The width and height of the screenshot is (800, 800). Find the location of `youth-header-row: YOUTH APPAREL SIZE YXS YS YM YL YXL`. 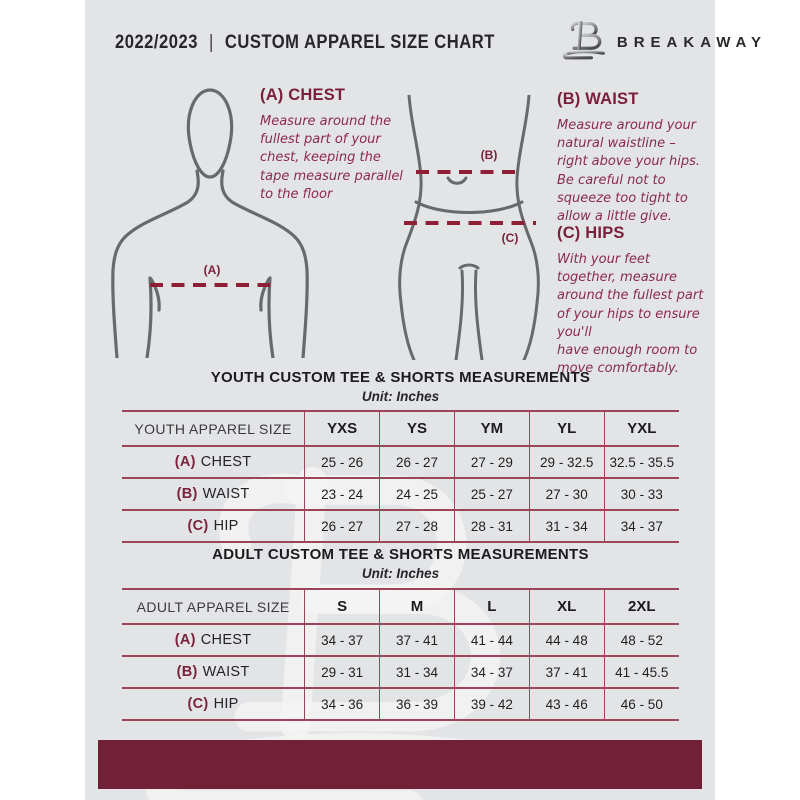

youth-header-row: YOUTH APPAREL SIZE YXS YS YM YL YXL is located at coordinates (400, 428).